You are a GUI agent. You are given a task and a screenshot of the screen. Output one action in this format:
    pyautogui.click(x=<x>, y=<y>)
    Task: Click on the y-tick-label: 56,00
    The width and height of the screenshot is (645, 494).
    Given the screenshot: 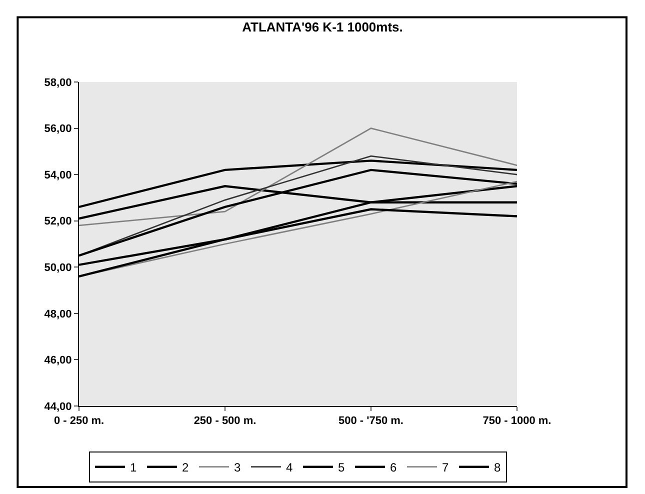 What is the action you would take?
    pyautogui.click(x=58, y=129)
    